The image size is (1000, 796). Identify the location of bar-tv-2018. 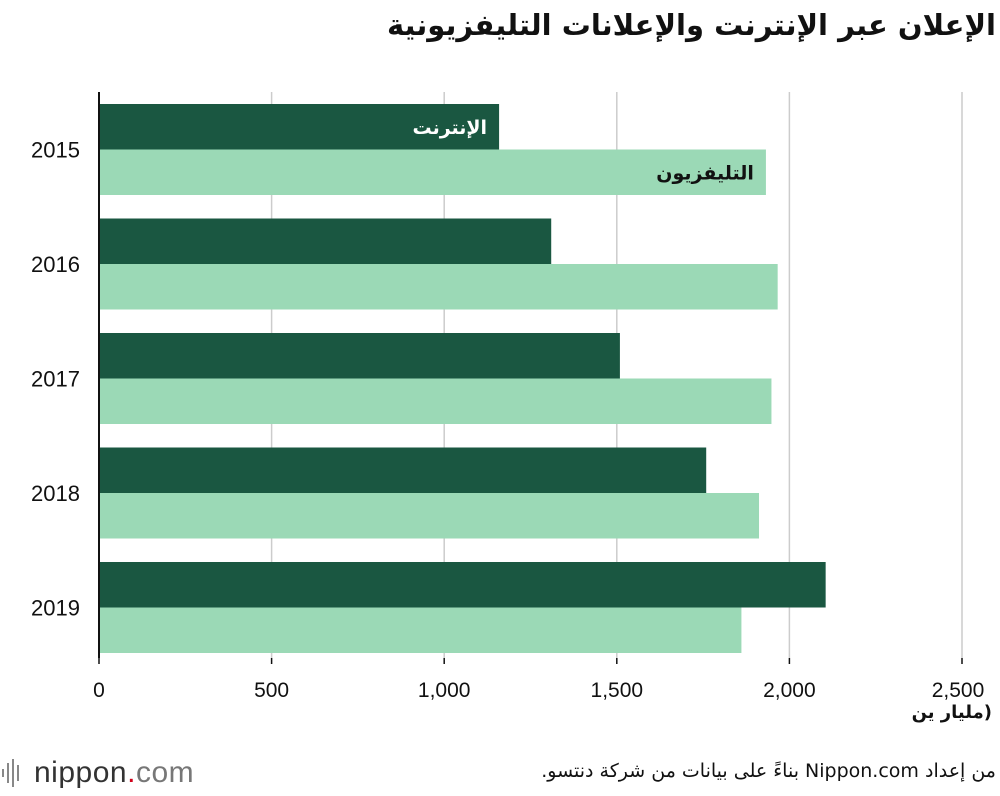
(429, 516).